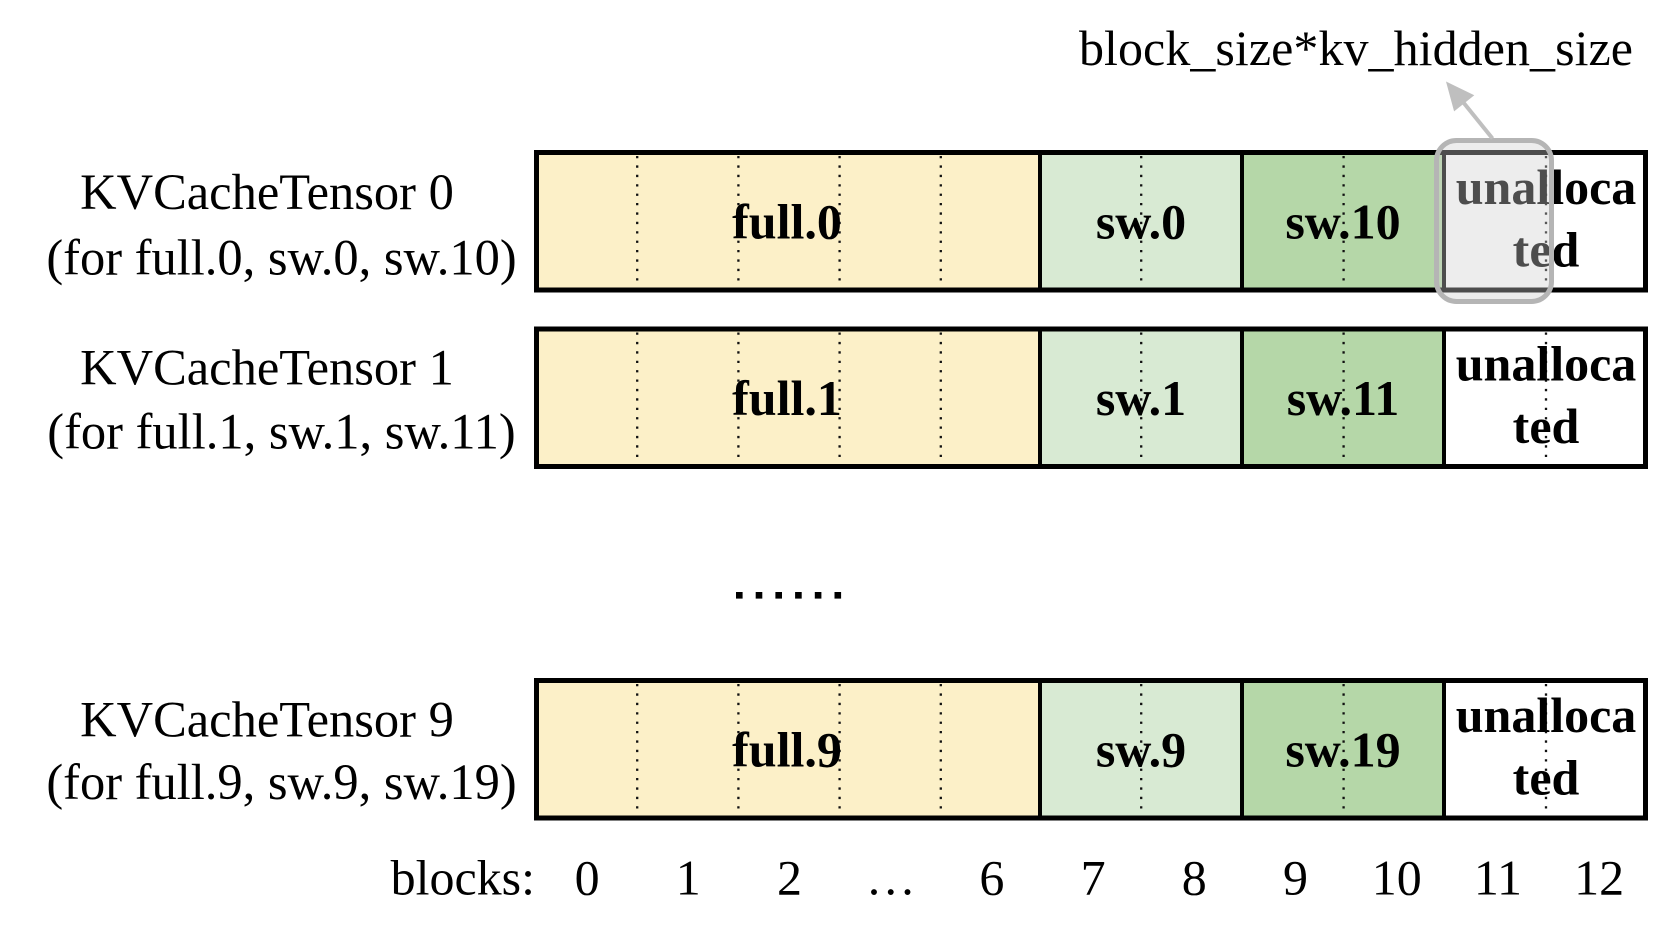 The image size is (1676, 943). I want to click on svg-text: 9, so click(1295, 878).